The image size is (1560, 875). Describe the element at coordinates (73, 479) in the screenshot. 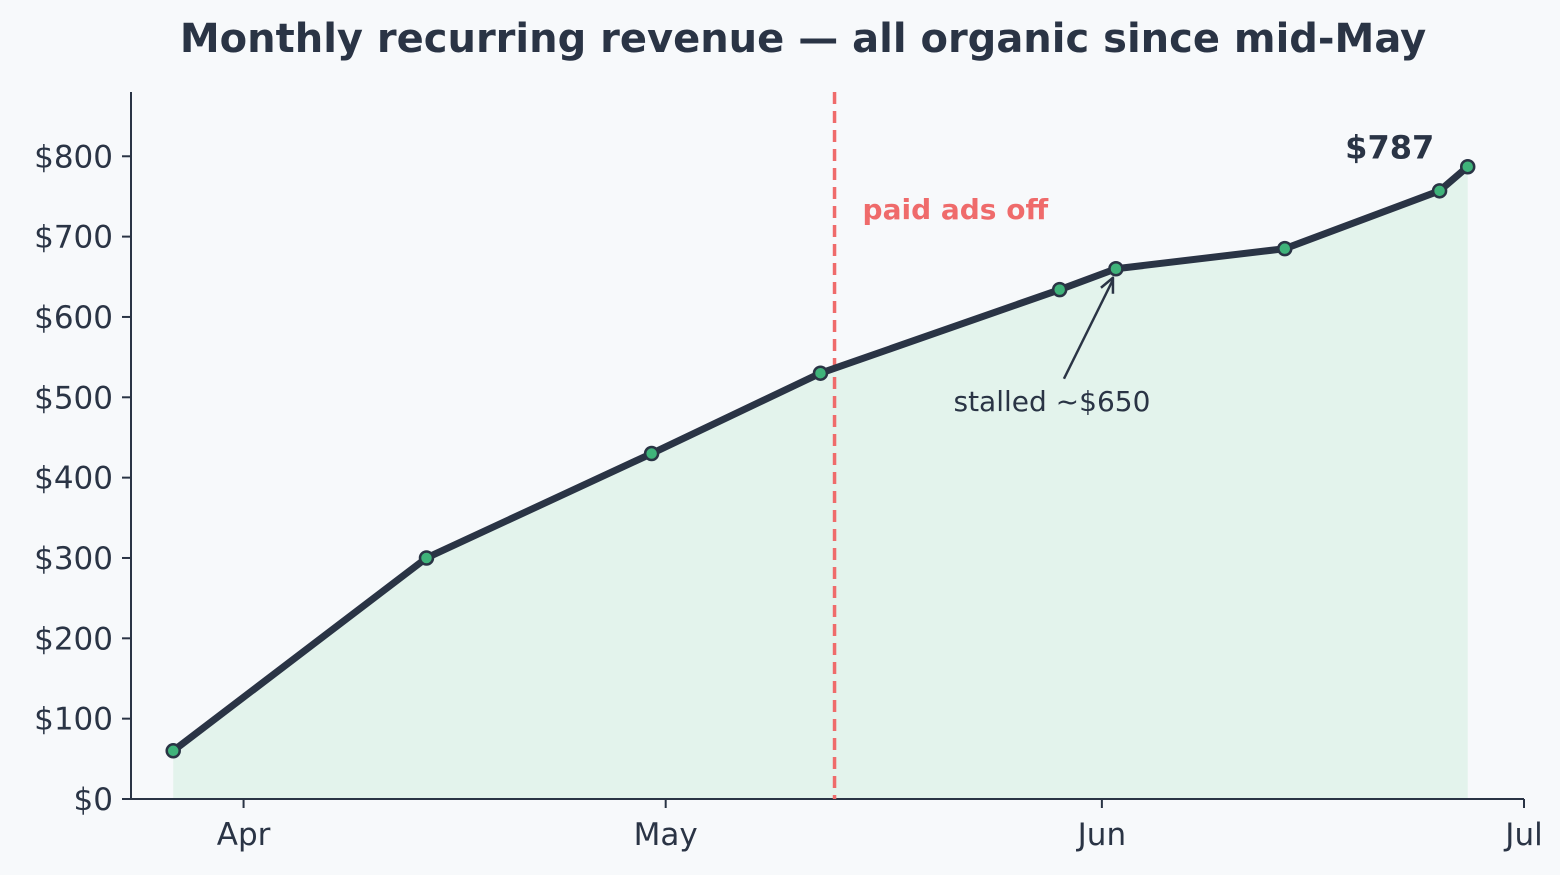

I see `y-tick-label: $400` at that location.